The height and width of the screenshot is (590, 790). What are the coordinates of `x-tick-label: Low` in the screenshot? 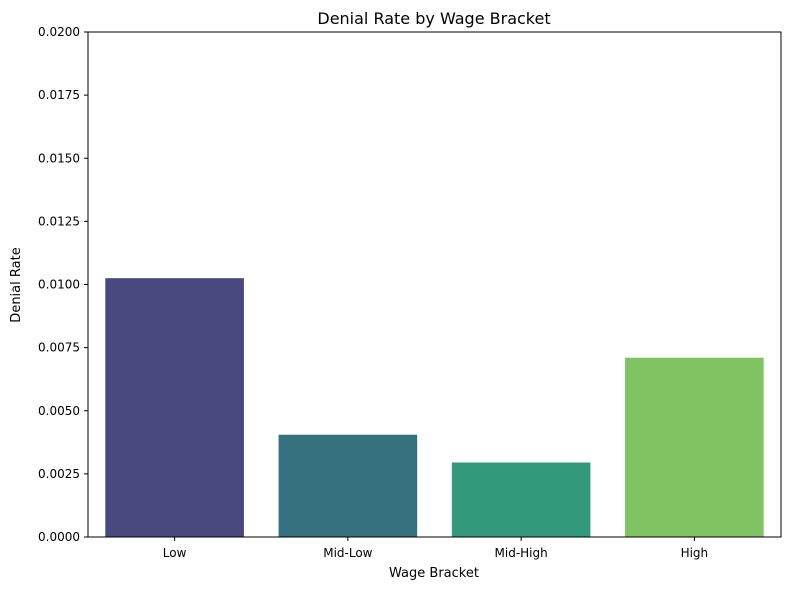 It's located at (175, 553).